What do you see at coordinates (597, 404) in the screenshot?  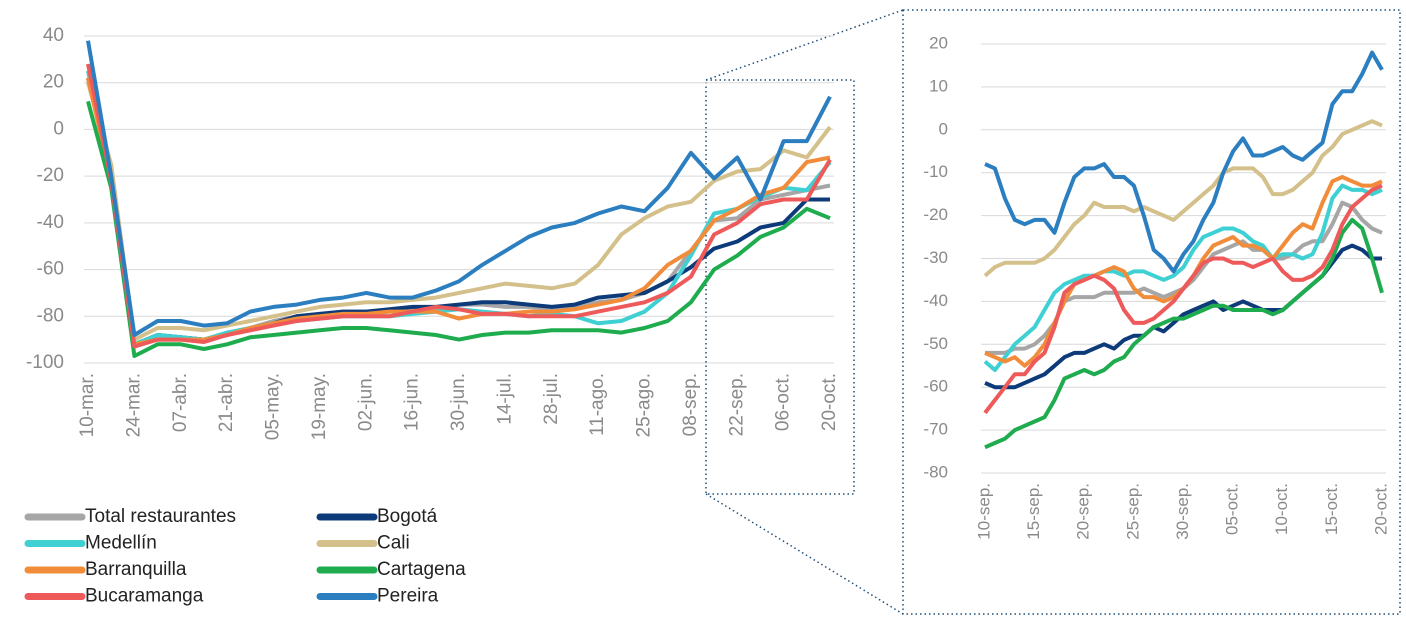 I see `x-tick-label: 11-ago.` at bounding box center [597, 404].